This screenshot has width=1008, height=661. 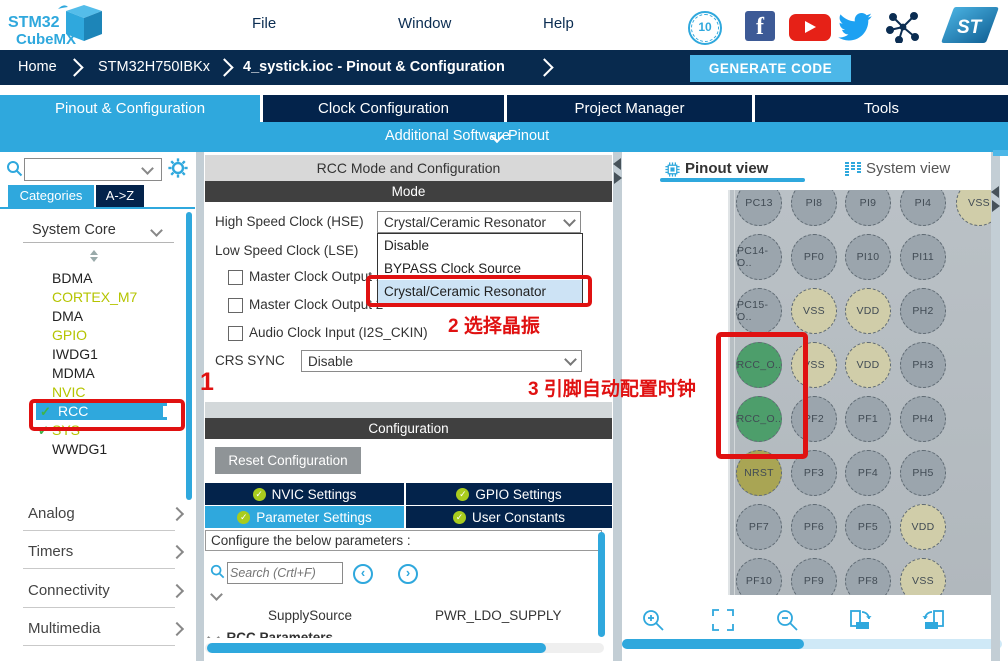 What do you see at coordinates (923, 208) in the screenshot?
I see `chip-pin-pi4: PI4` at bounding box center [923, 208].